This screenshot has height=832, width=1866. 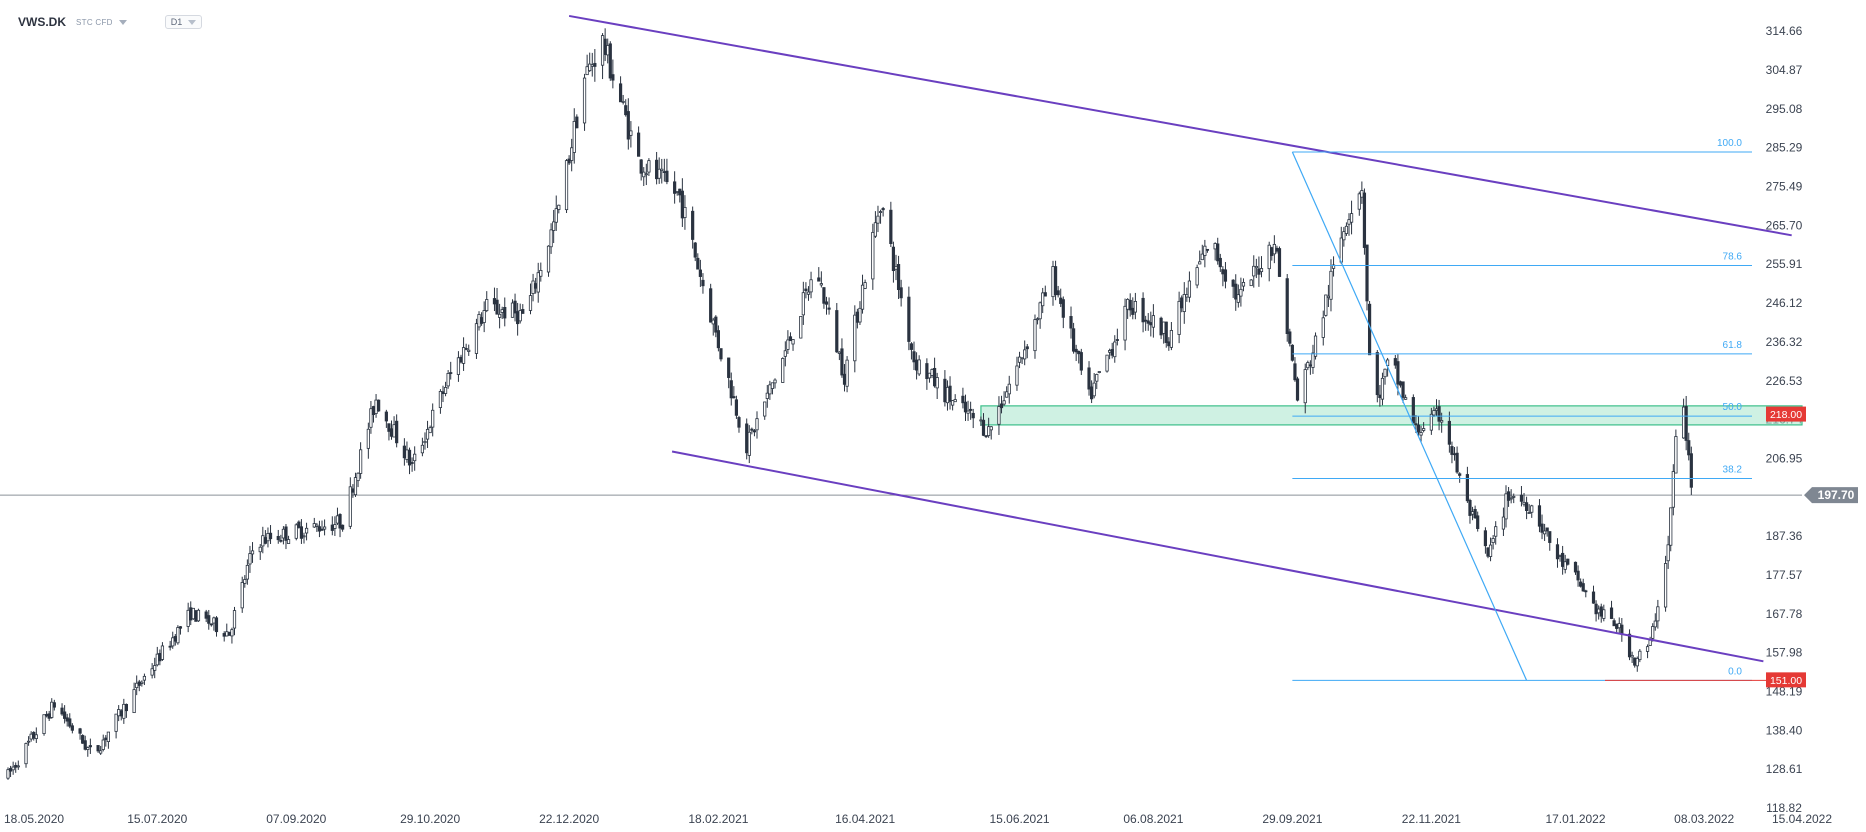 What do you see at coordinates (1784, 225) in the screenshot?
I see `y-tick-label: 265.70` at bounding box center [1784, 225].